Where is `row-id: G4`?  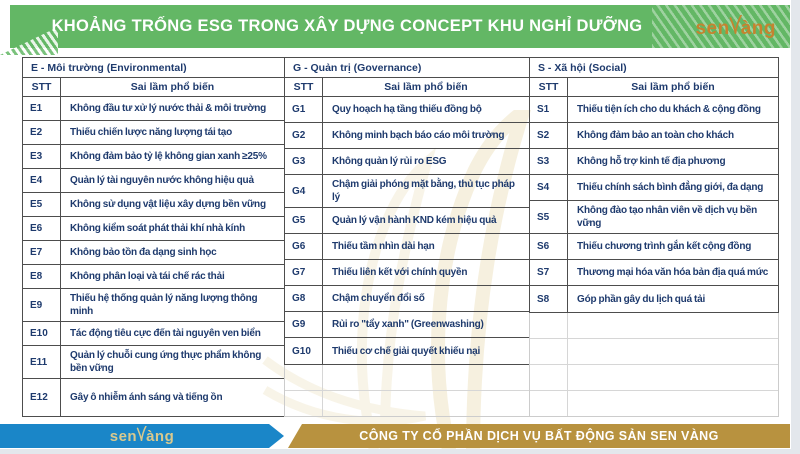 row-id: G4 is located at coordinates (304, 191).